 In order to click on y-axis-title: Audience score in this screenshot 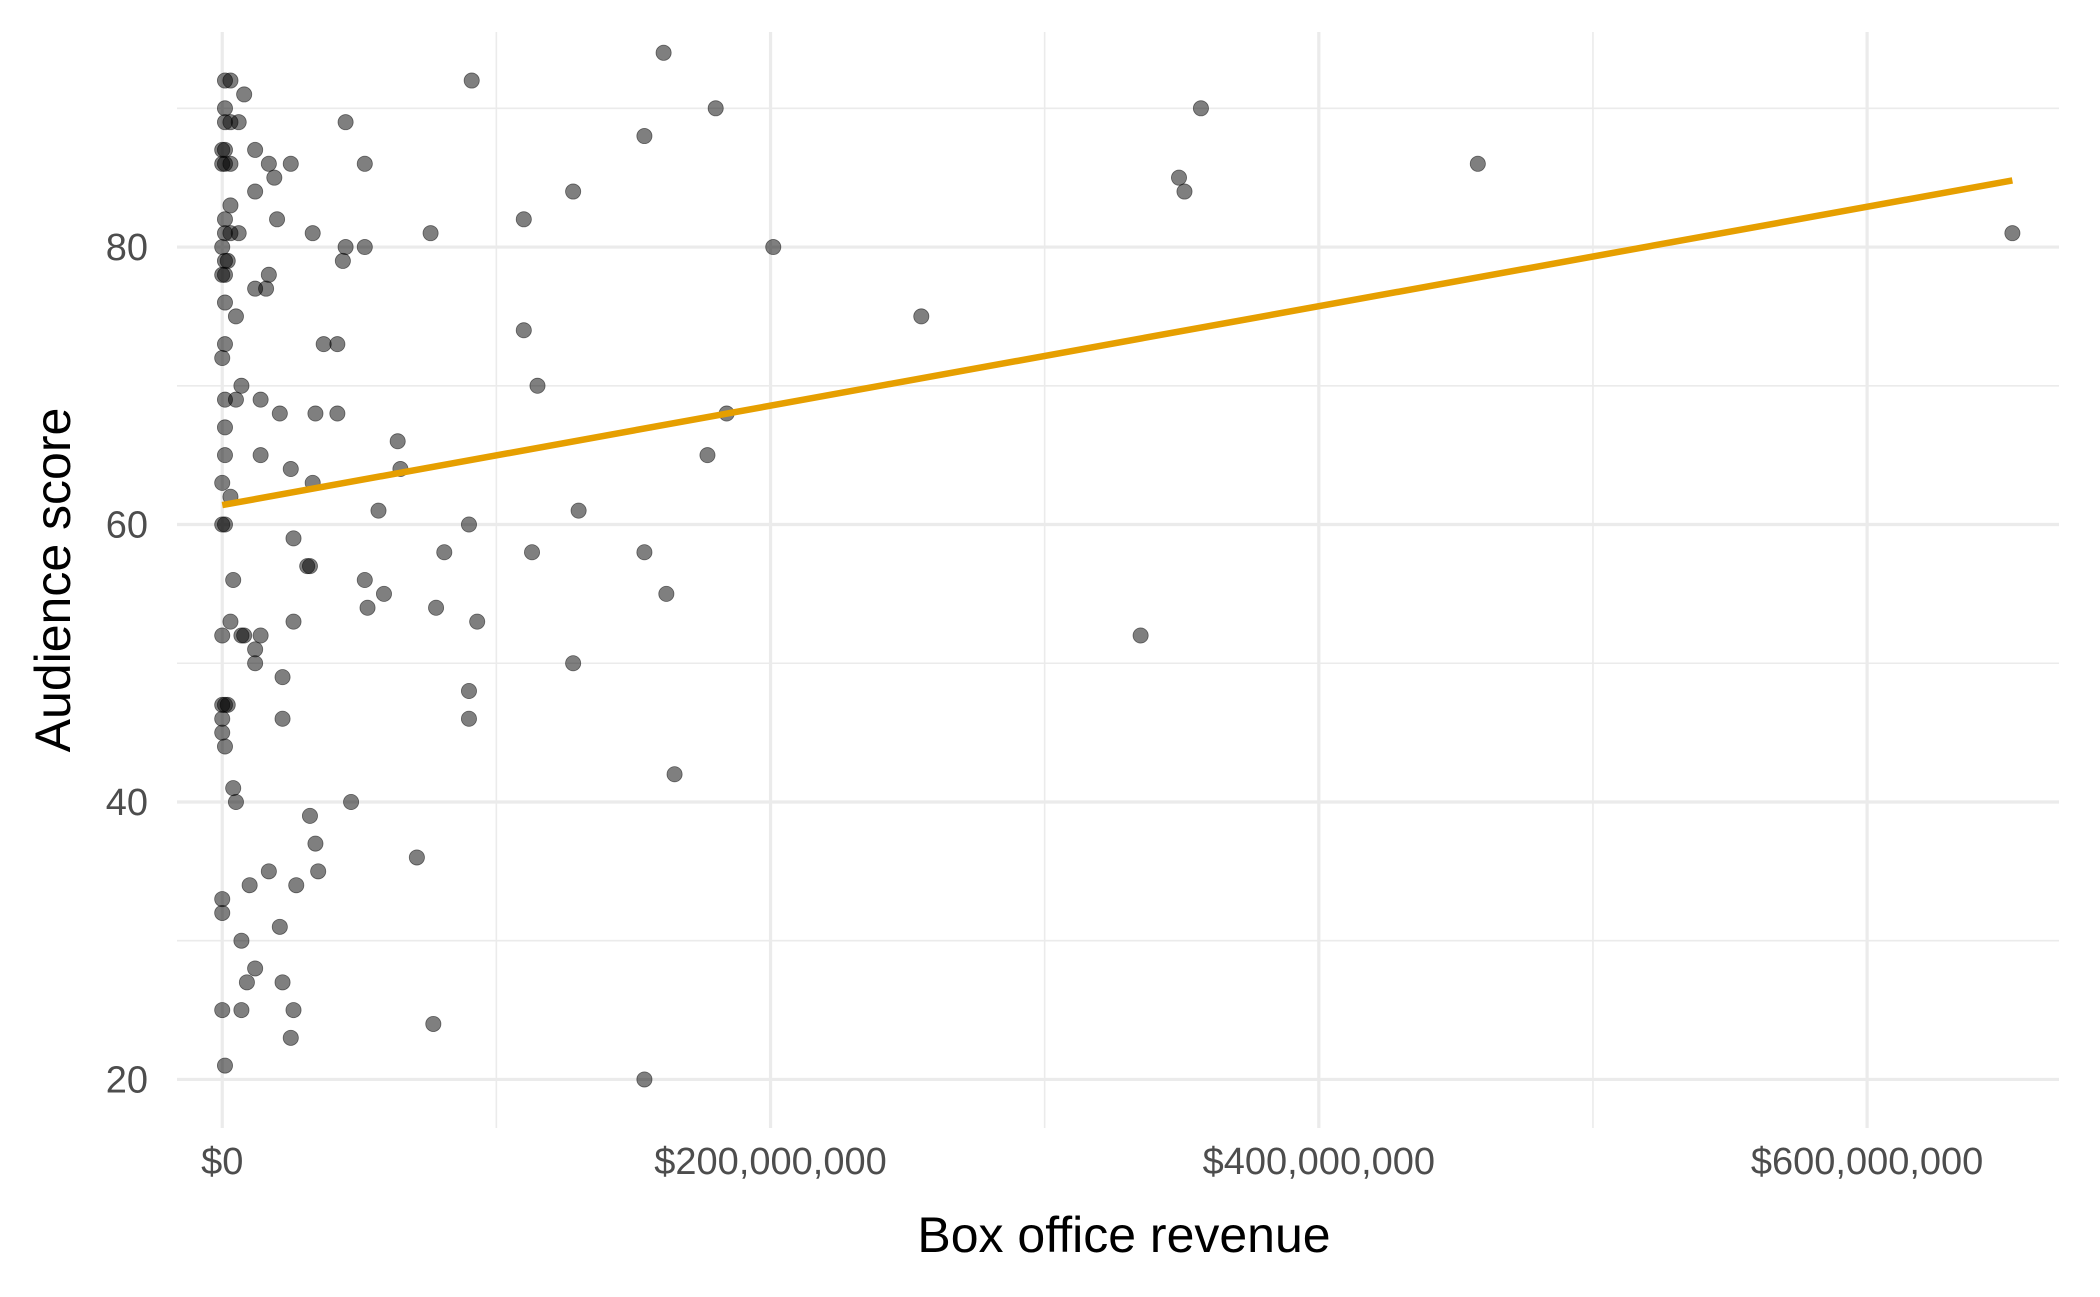, I will do `click(53, 580)`.